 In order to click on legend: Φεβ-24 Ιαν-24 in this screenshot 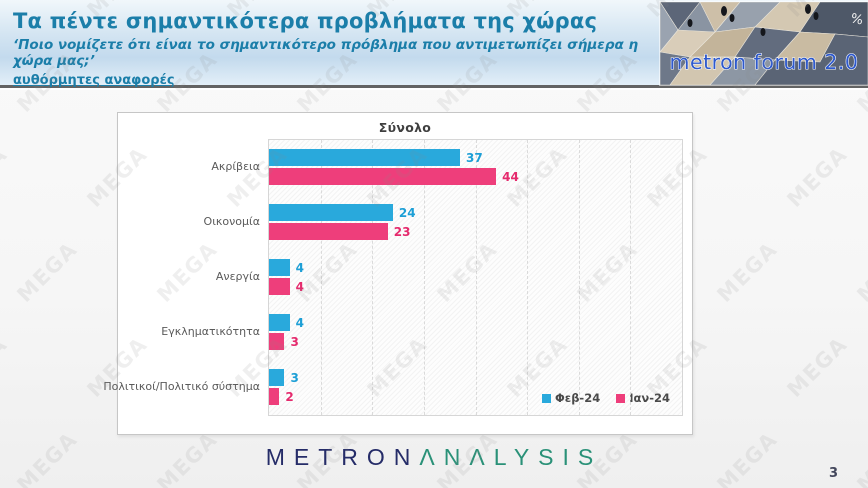, I will do `click(606, 398)`.